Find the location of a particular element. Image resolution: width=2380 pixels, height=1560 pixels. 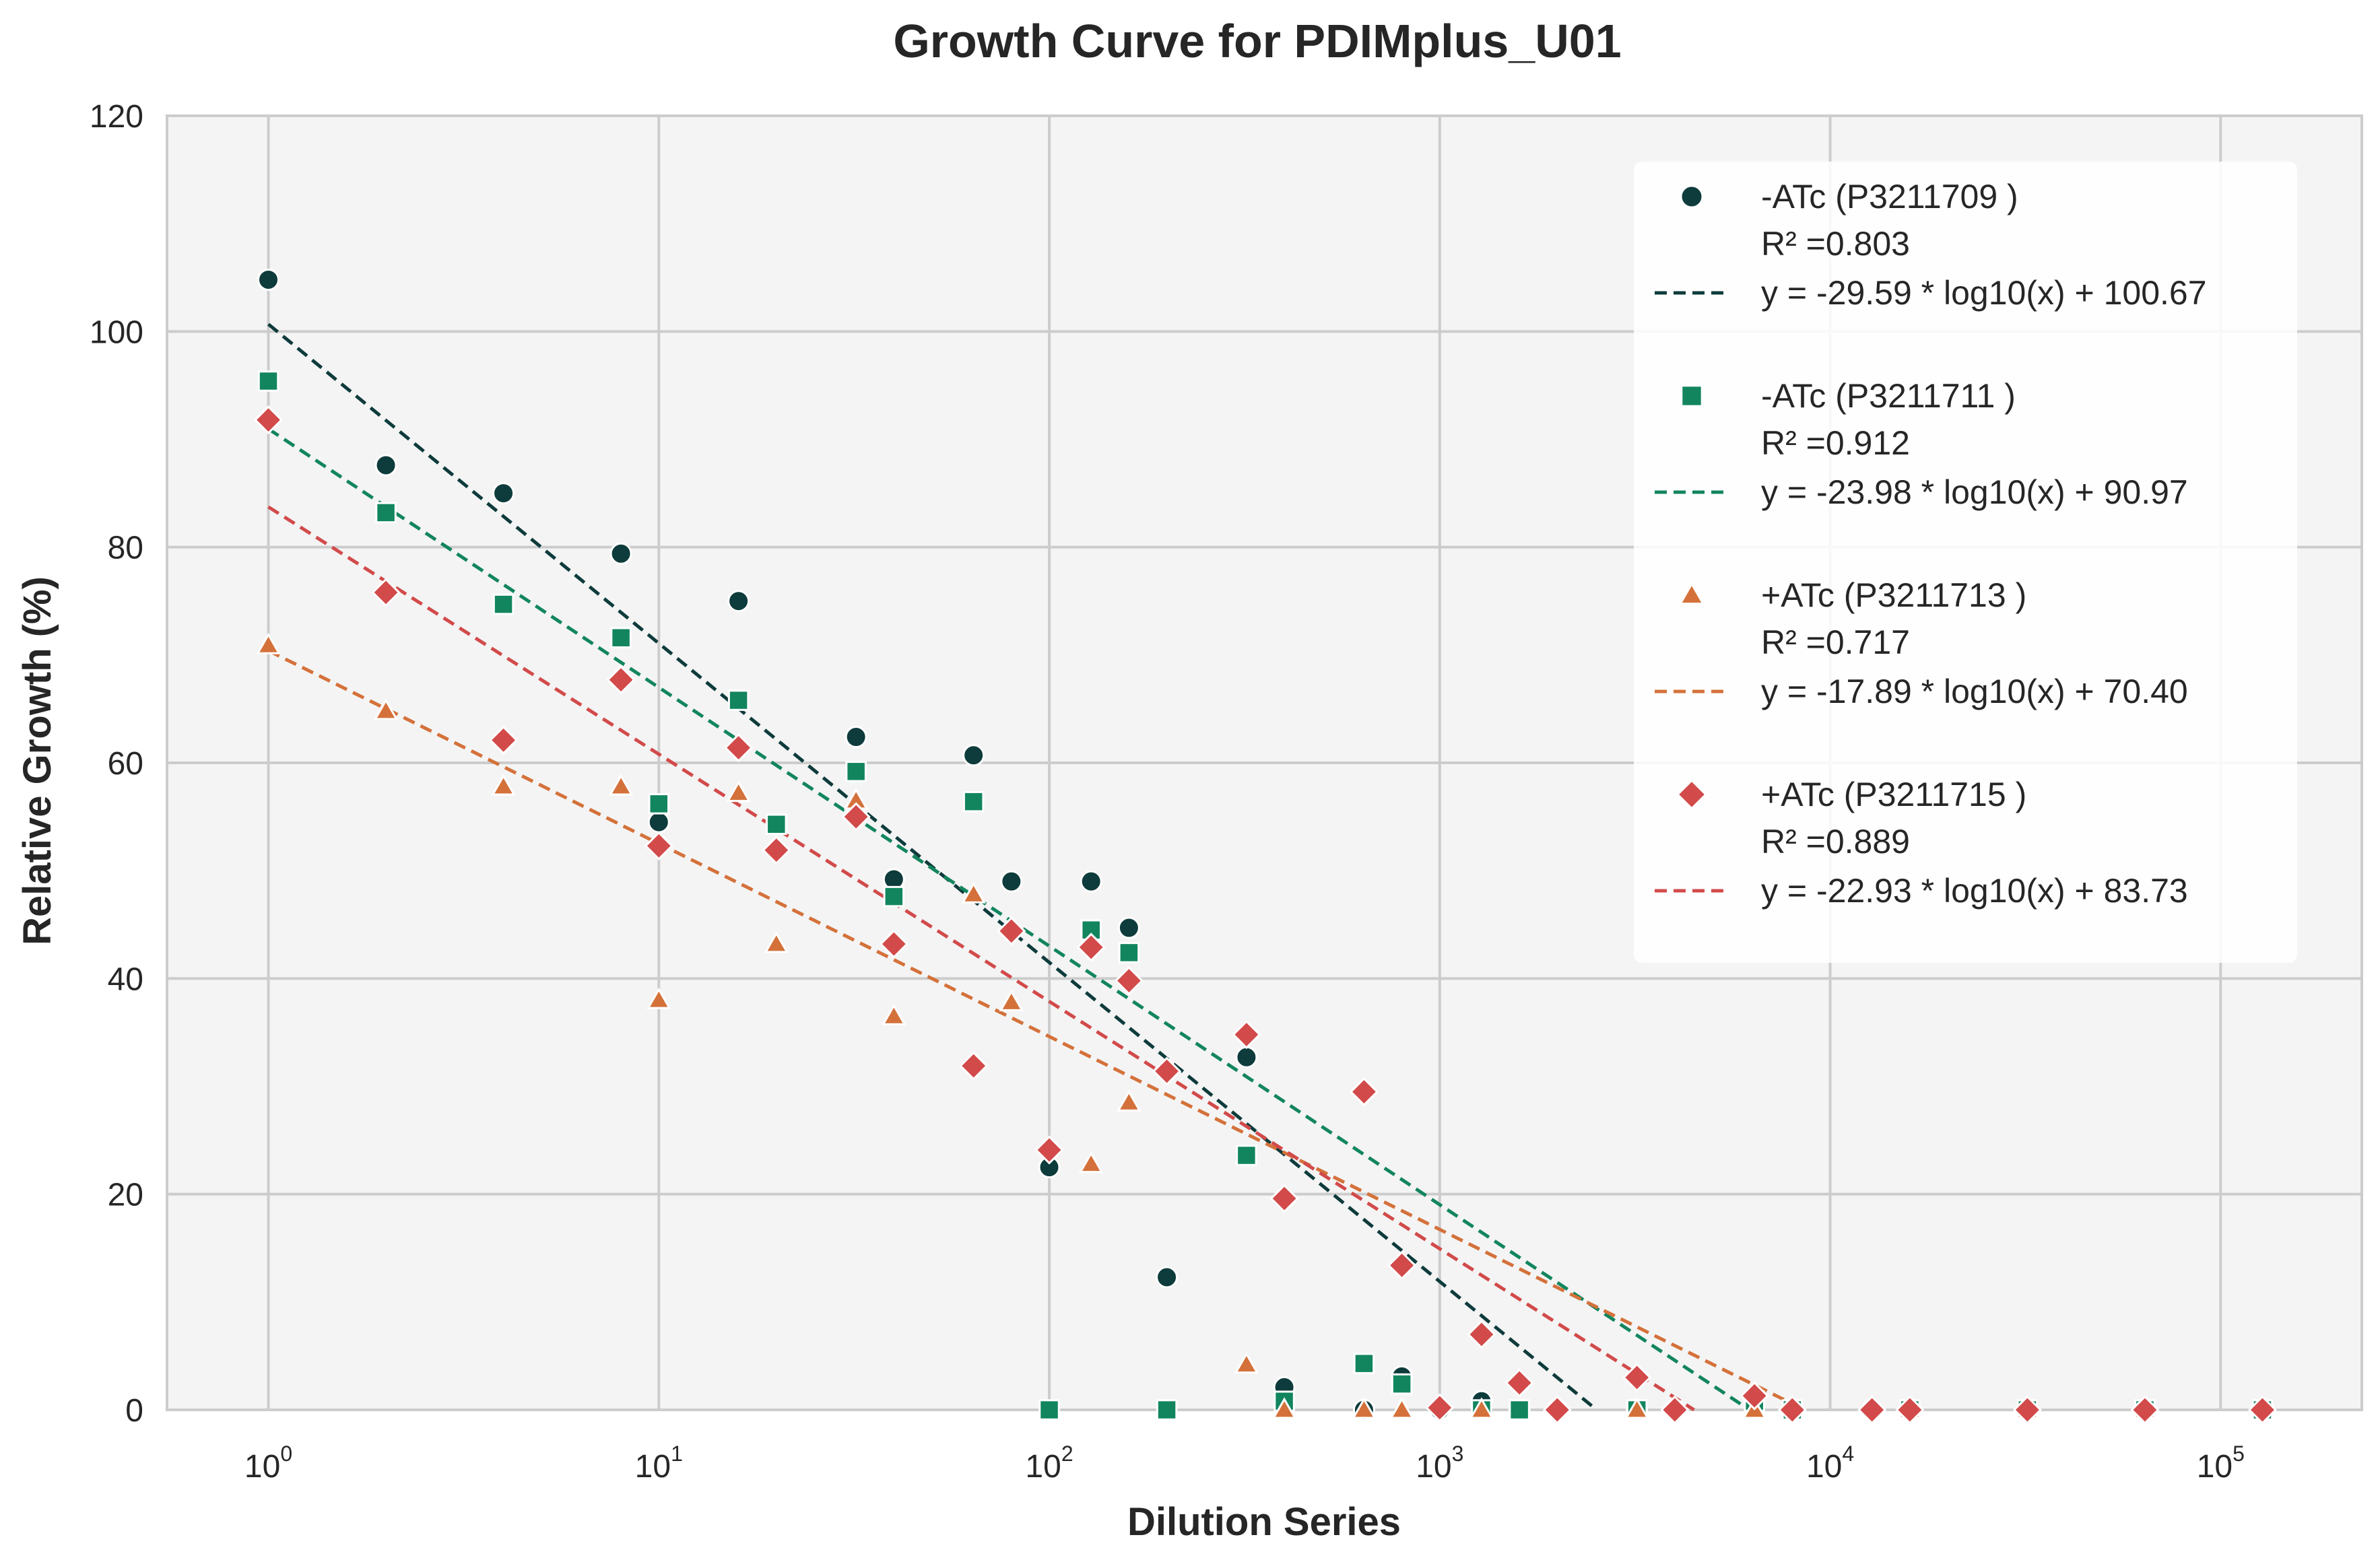

y-tick-label: 100 is located at coordinates (117, 332).